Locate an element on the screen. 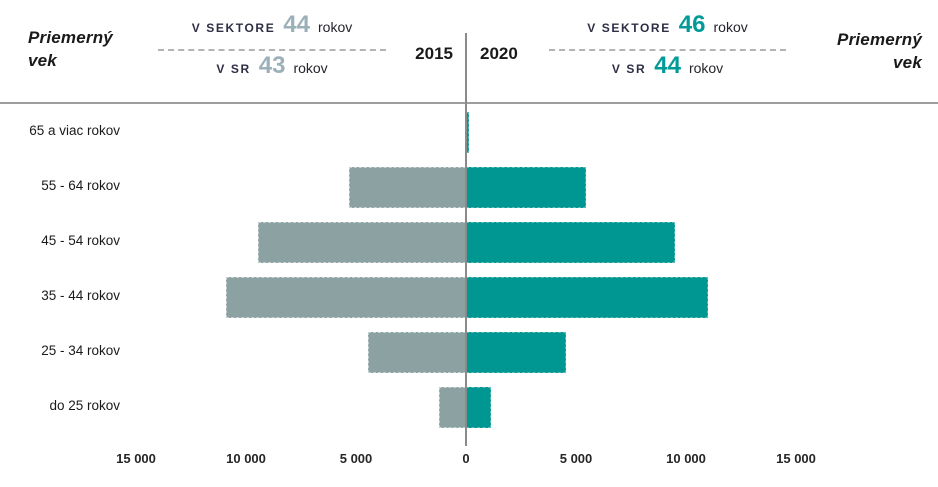 The height and width of the screenshot is (487, 938). header-separator-line is located at coordinates (469, 103).